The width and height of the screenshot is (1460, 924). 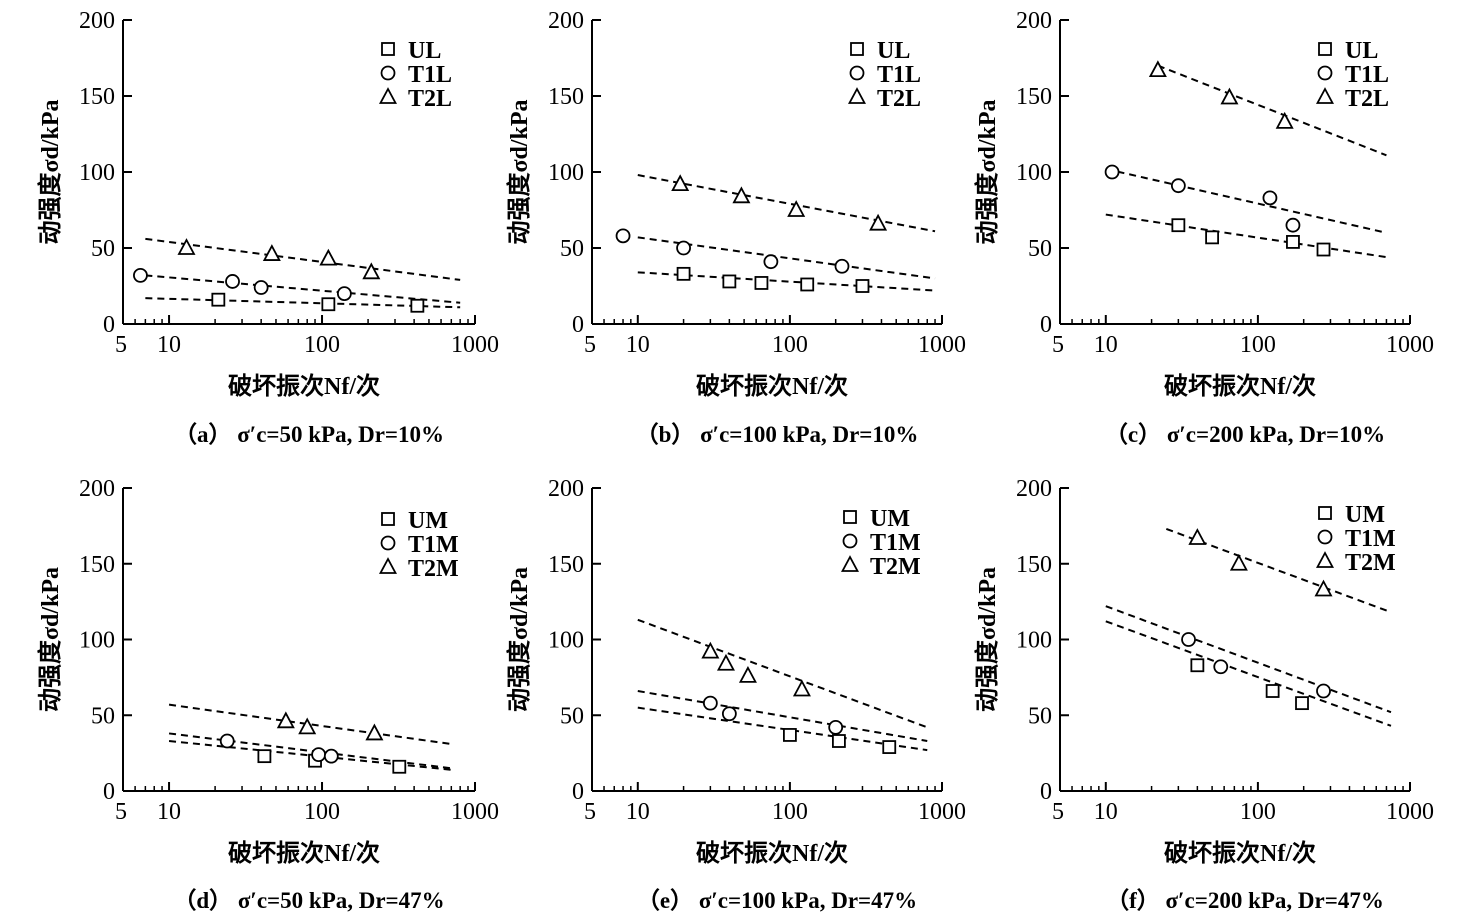 What do you see at coordinates (850, 517) in the screenshot?
I see `legend-marker-um` at bounding box center [850, 517].